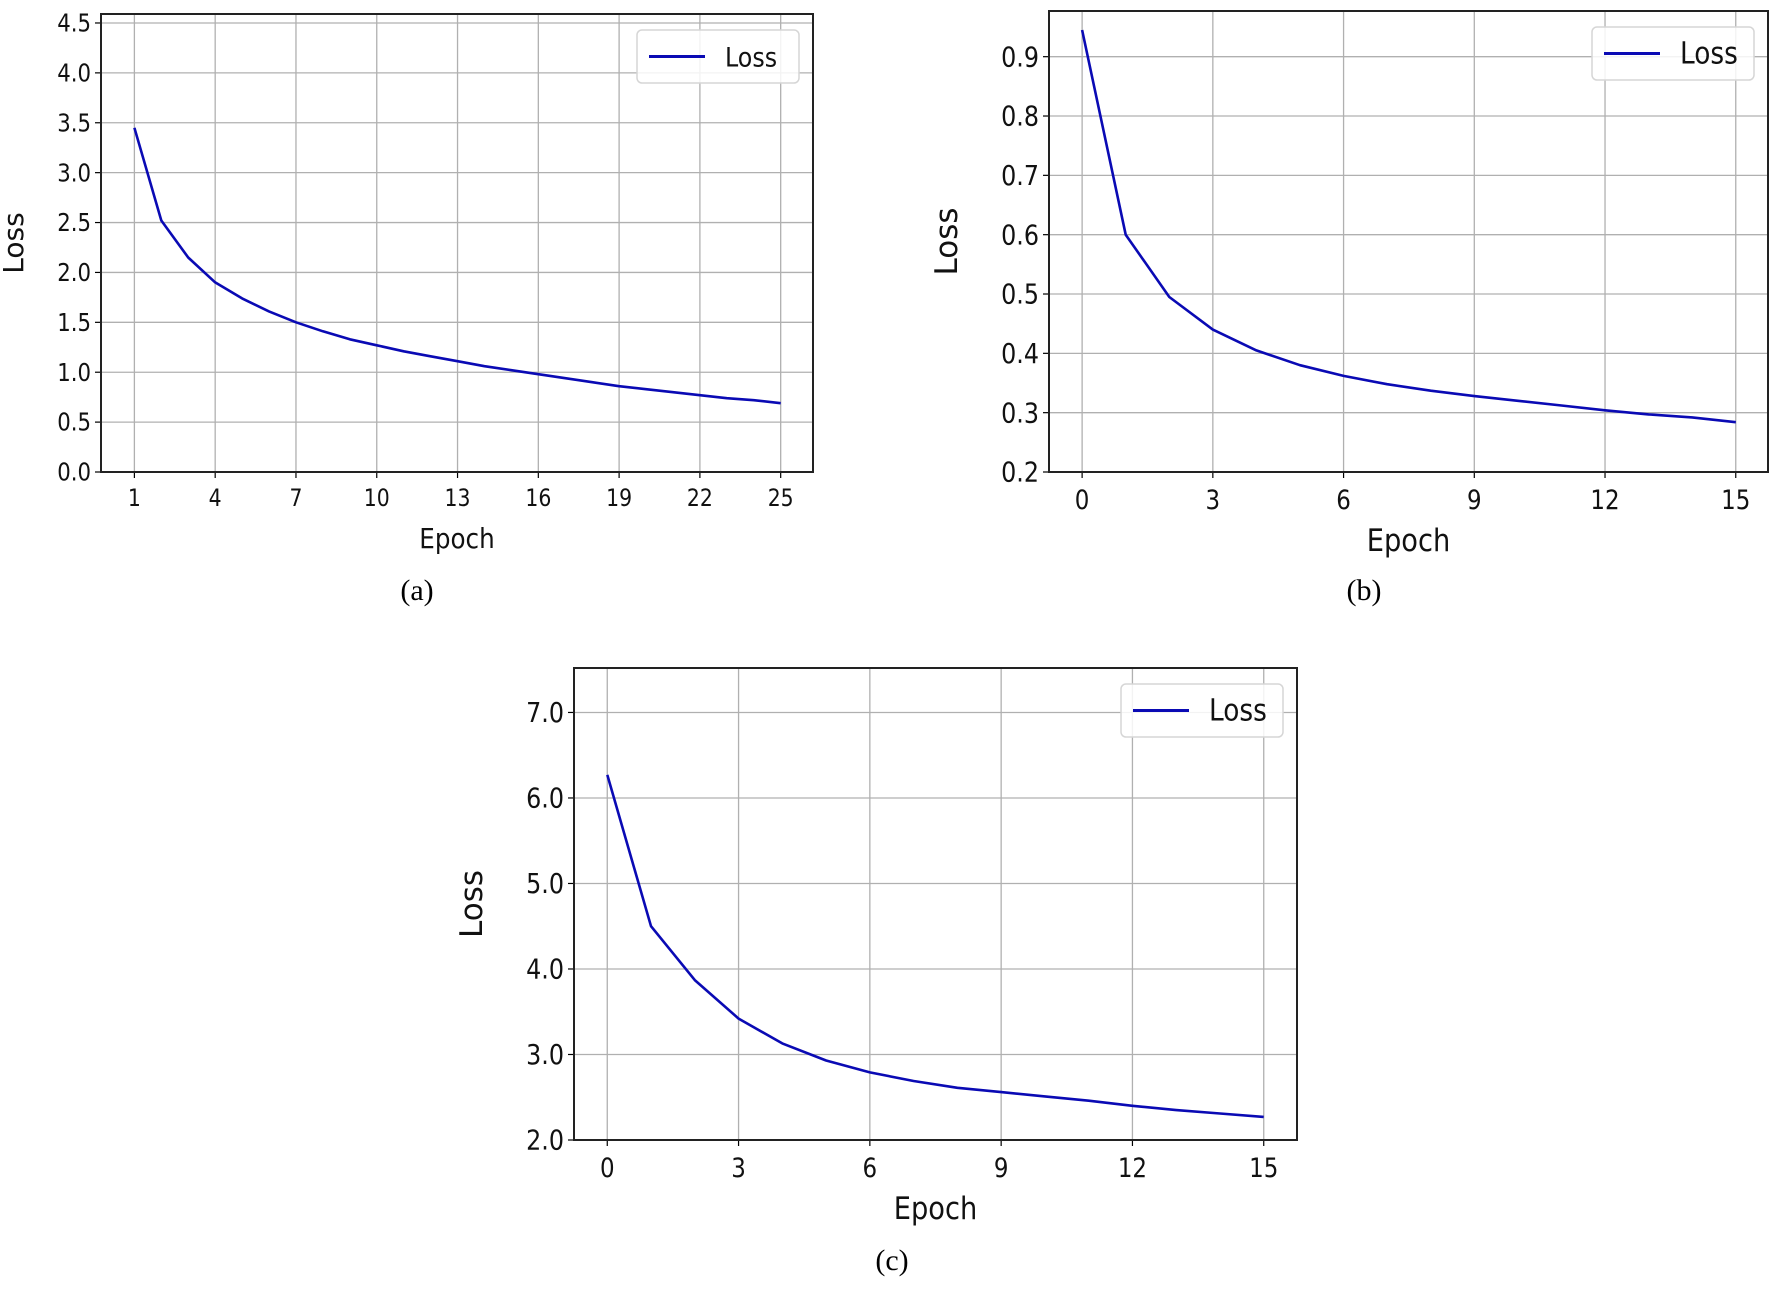 This screenshot has width=1783, height=1297. Describe the element at coordinates (215, 498) in the screenshot. I see `x-tick-label: 4` at that location.